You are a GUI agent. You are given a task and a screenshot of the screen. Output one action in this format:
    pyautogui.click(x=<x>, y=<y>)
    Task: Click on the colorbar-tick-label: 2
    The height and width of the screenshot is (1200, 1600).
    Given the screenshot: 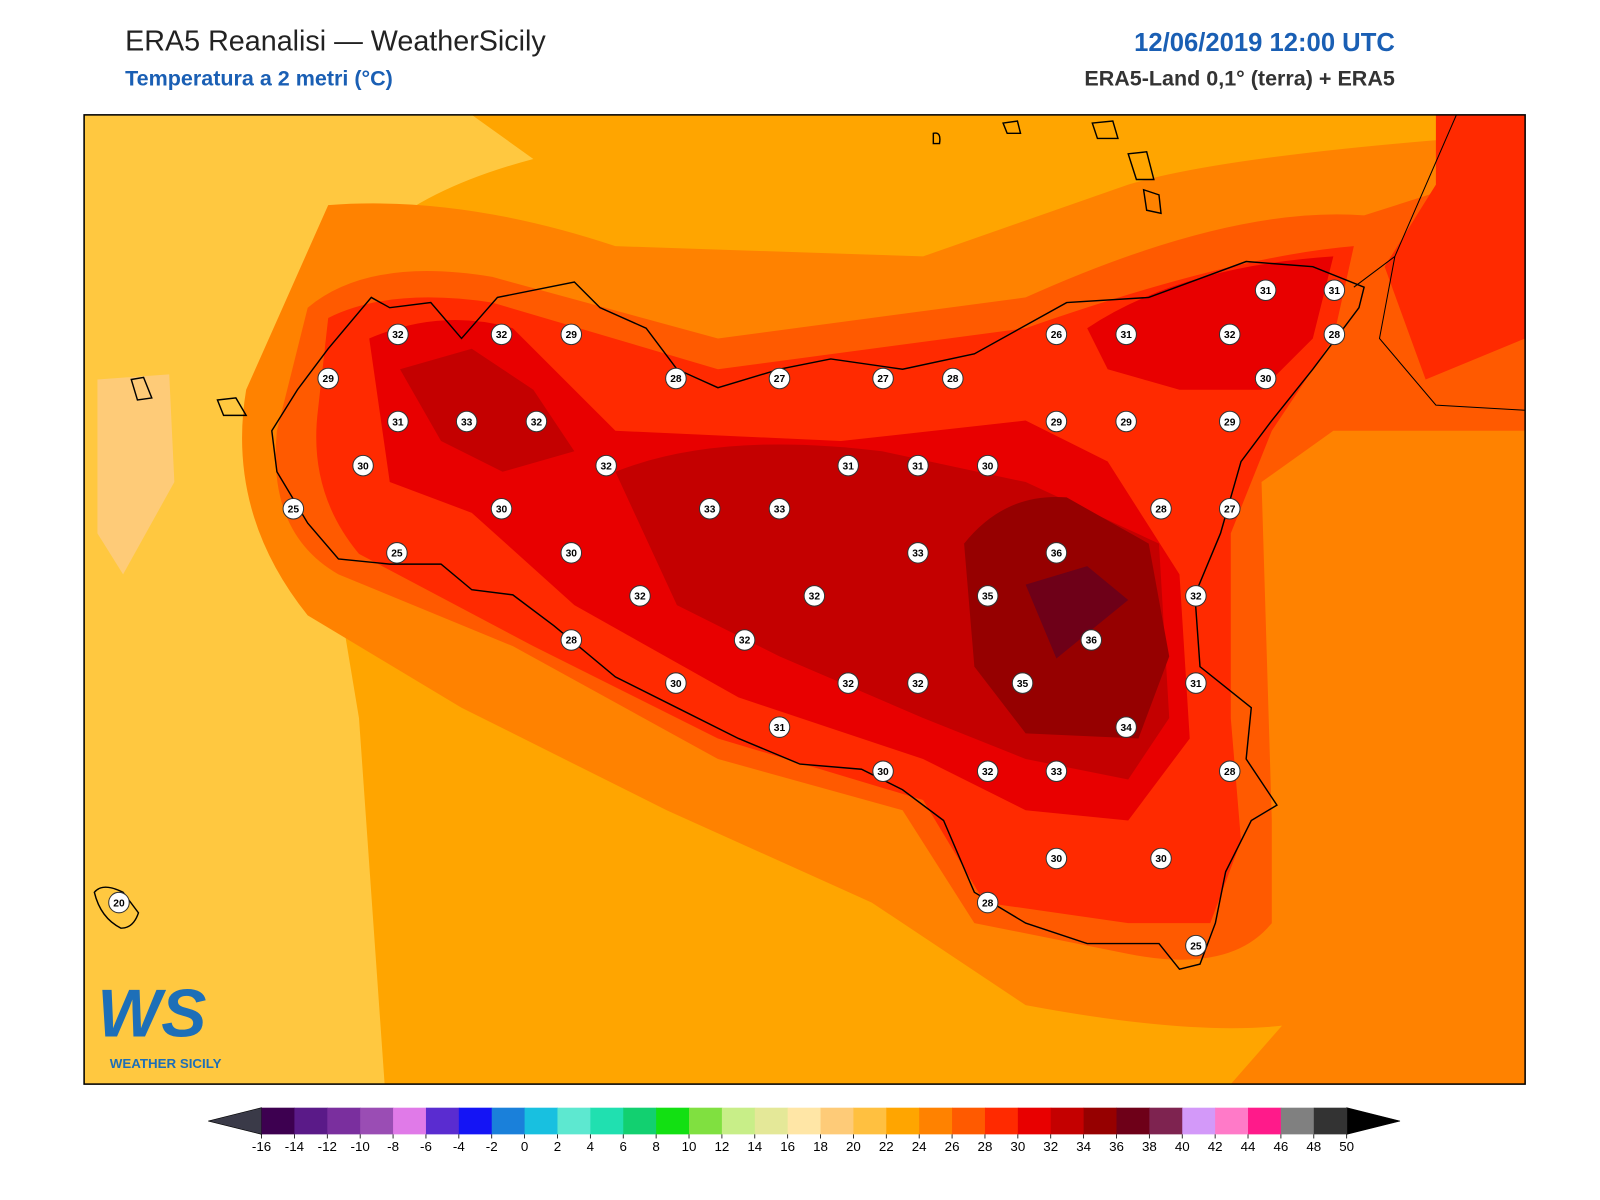 What is the action you would take?
    pyautogui.click(x=557, y=1146)
    